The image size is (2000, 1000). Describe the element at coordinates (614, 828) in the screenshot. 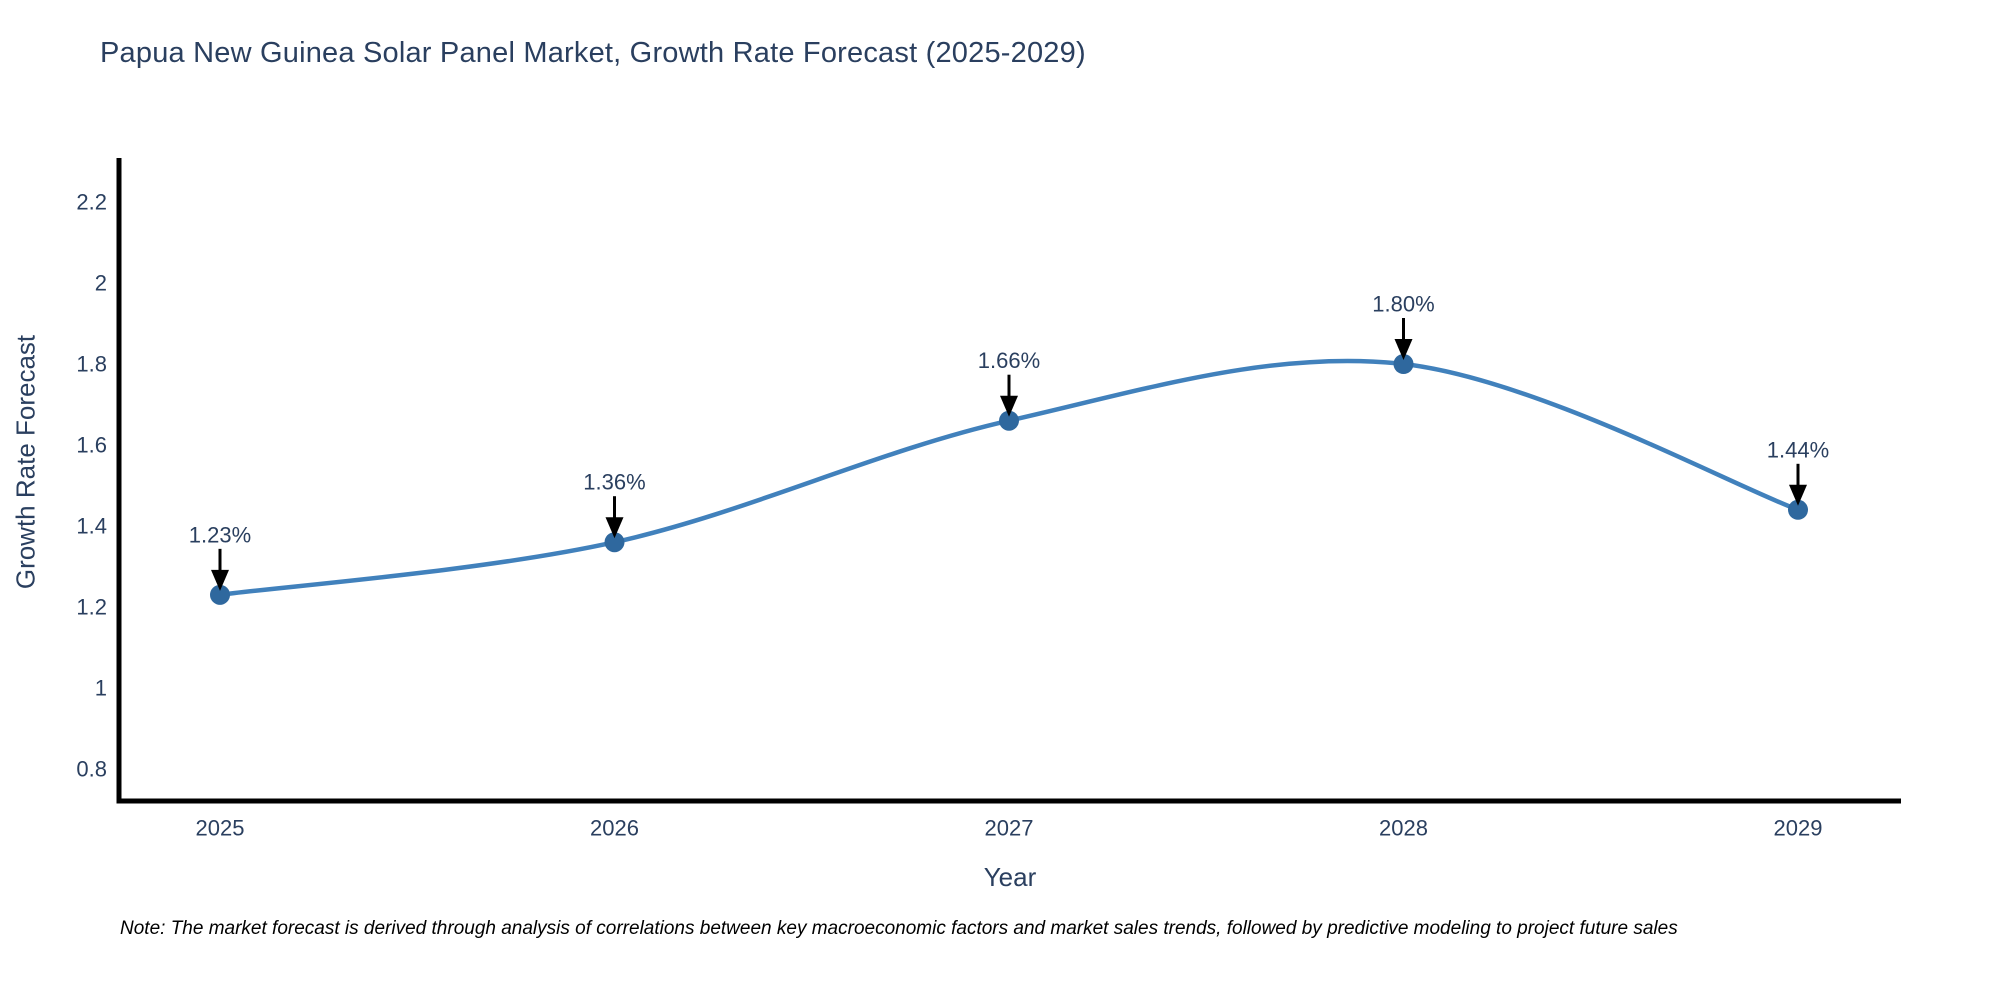

I see `x-tick-label: 2026` at that location.